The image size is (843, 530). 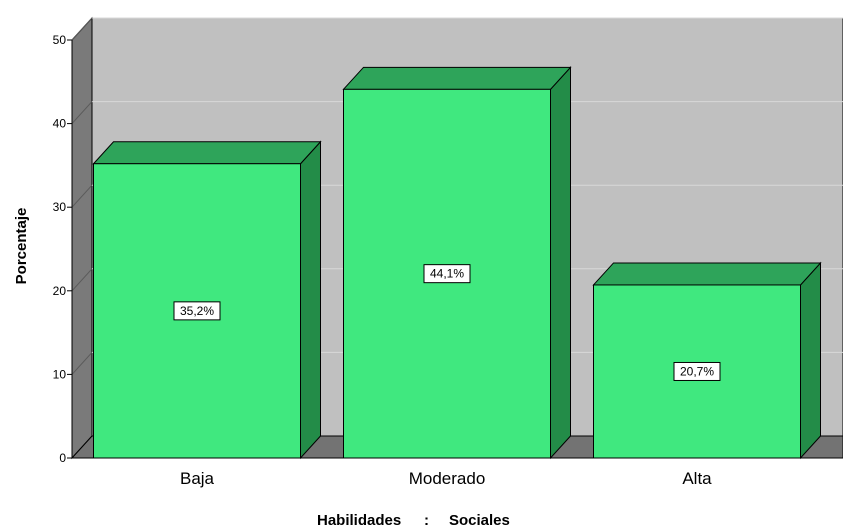 What do you see at coordinates (707, 360) in the screenshot?
I see `bar-alta: 20,7%` at bounding box center [707, 360].